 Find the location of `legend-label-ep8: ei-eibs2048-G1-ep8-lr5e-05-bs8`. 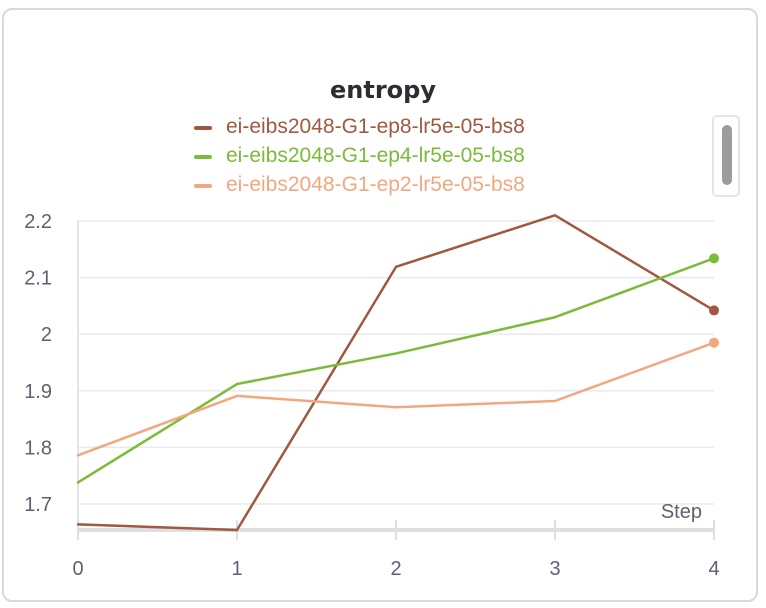

legend-label-ep8: ei-eibs2048-G1-ep8-lr5e-05-bs8 is located at coordinates (375, 126).